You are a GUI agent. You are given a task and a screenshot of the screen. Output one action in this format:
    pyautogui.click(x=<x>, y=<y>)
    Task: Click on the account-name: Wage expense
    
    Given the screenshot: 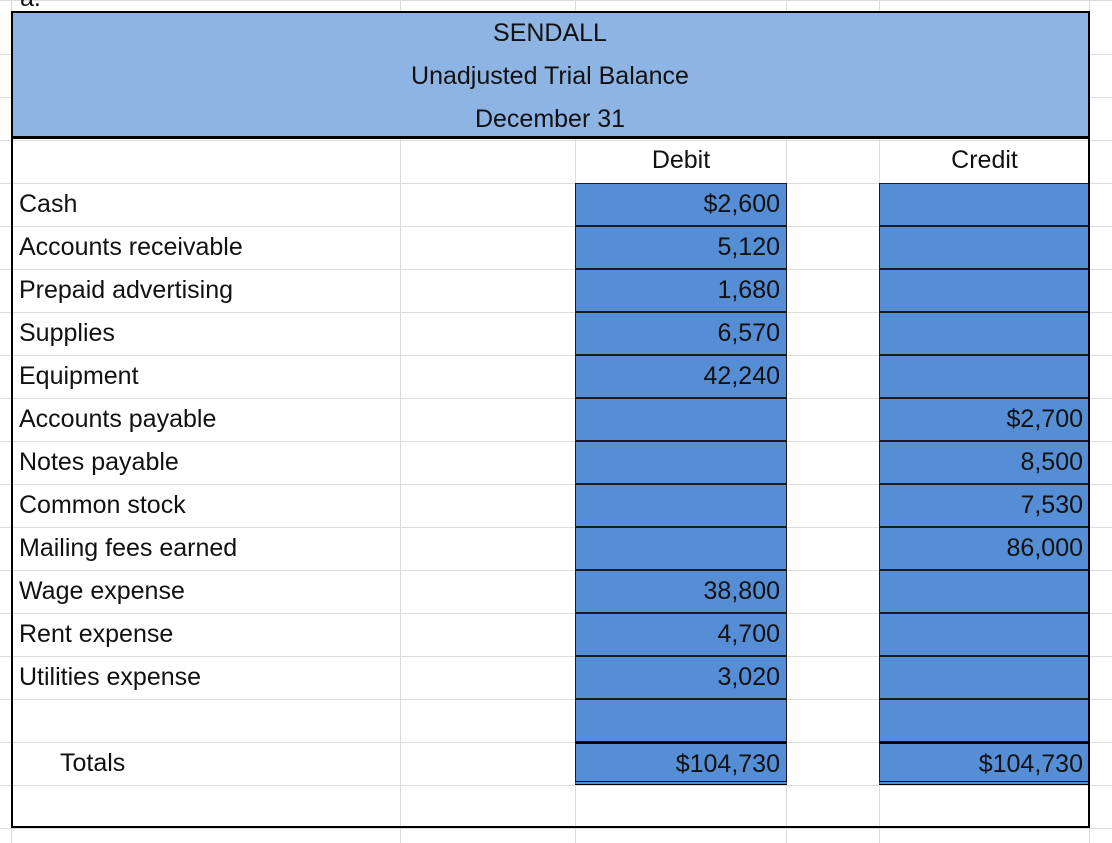 What is the action you would take?
    pyautogui.click(x=102, y=591)
    